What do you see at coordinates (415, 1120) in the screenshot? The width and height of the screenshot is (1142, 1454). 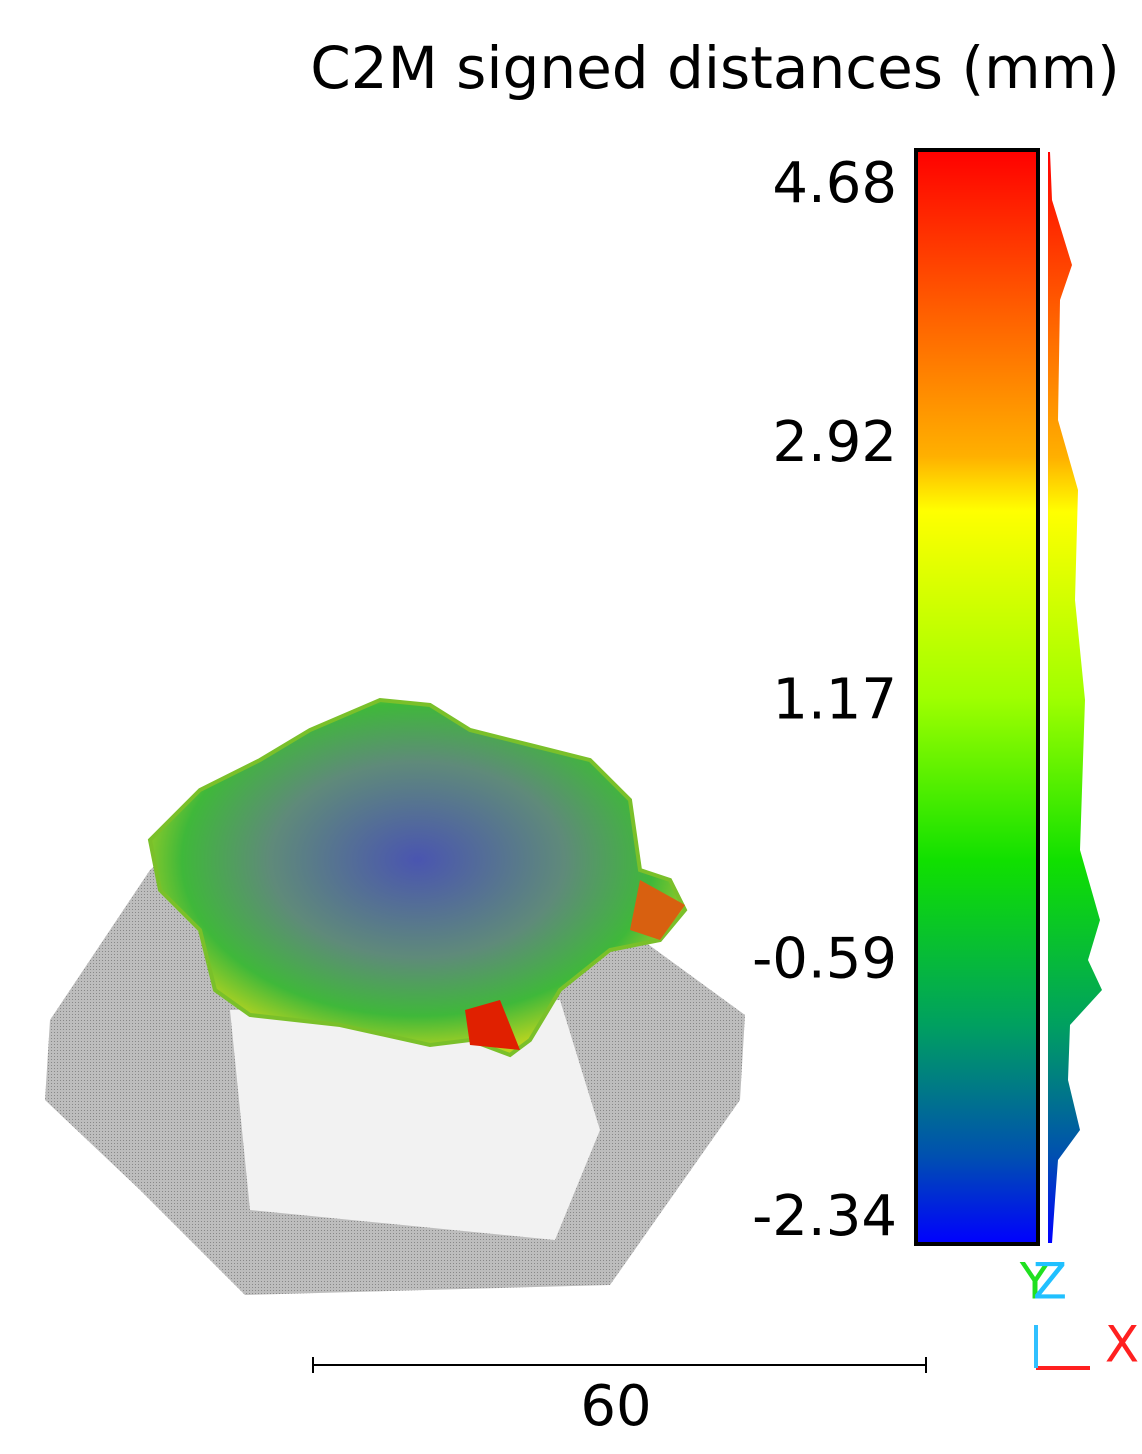 I see `mesh-face` at bounding box center [415, 1120].